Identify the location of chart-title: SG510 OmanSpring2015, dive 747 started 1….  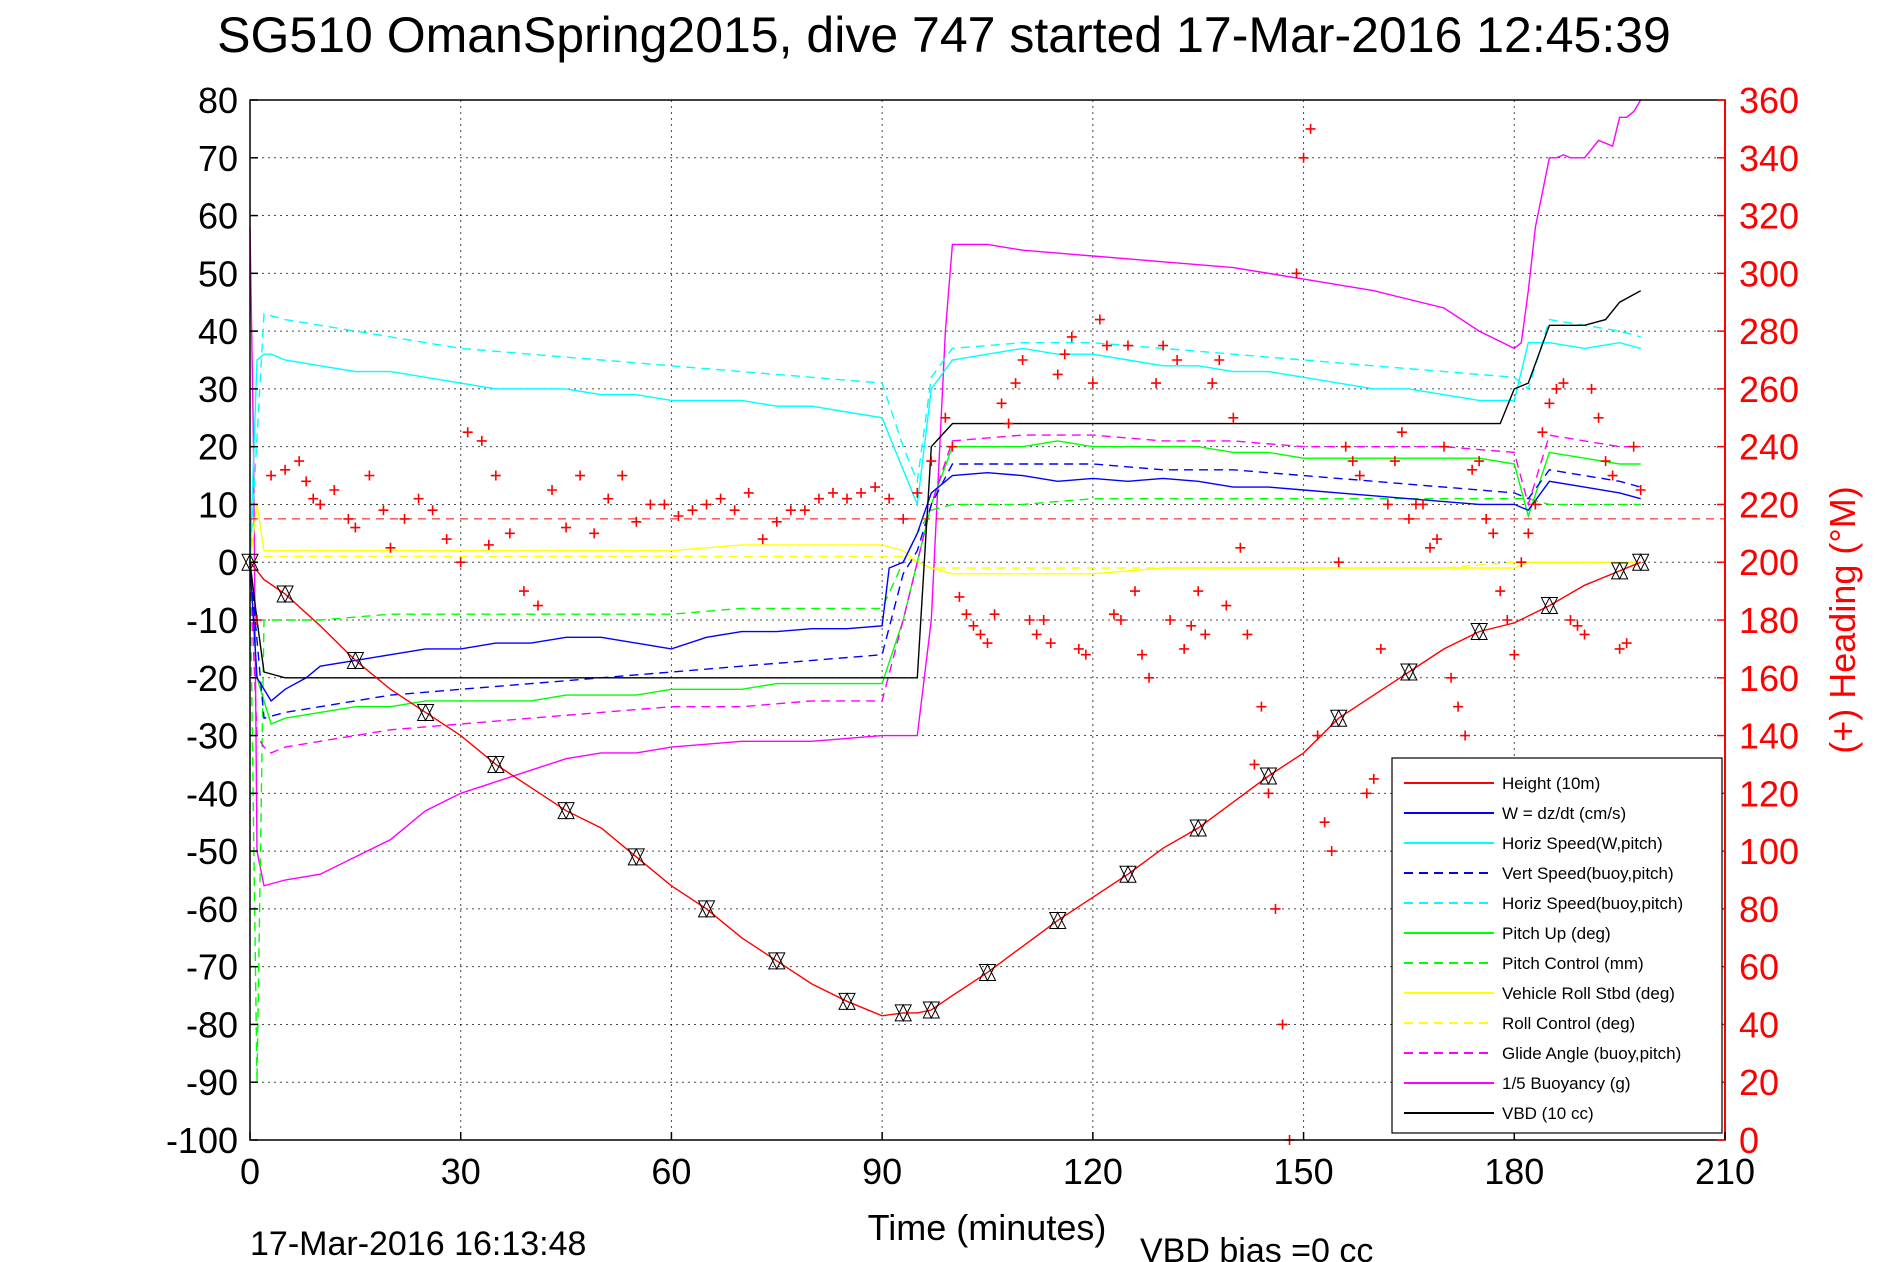
(944, 35).